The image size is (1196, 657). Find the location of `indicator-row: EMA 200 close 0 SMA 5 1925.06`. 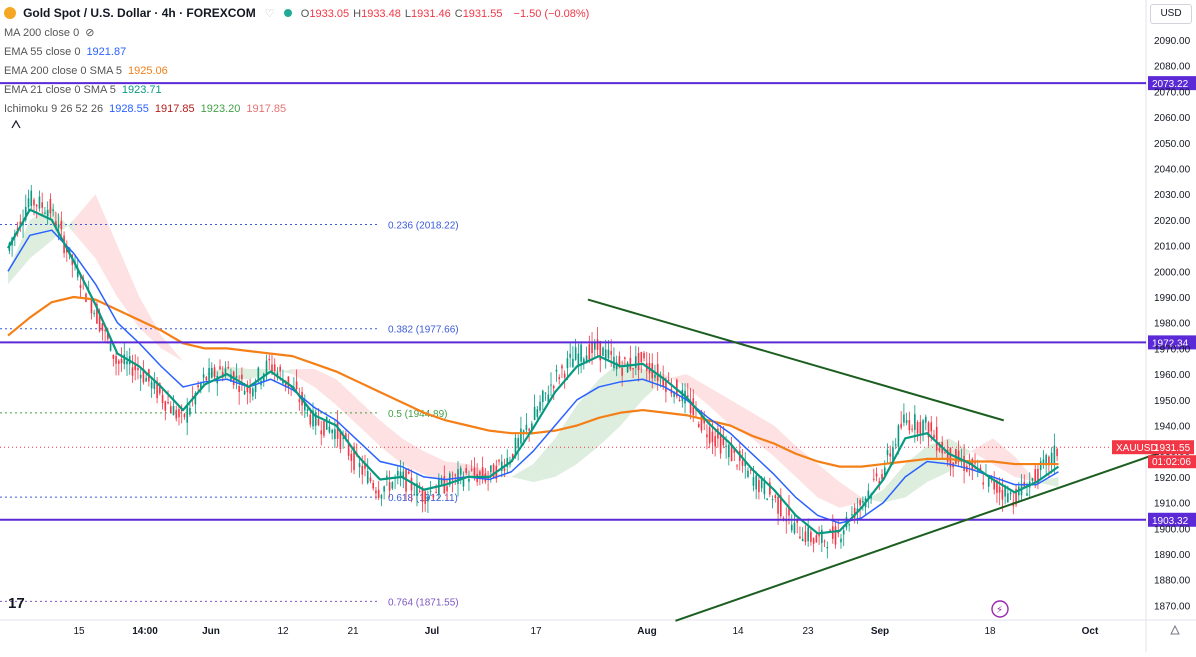

indicator-row: EMA 200 close 0 SMA 5 1925.06 is located at coordinates (296, 71).